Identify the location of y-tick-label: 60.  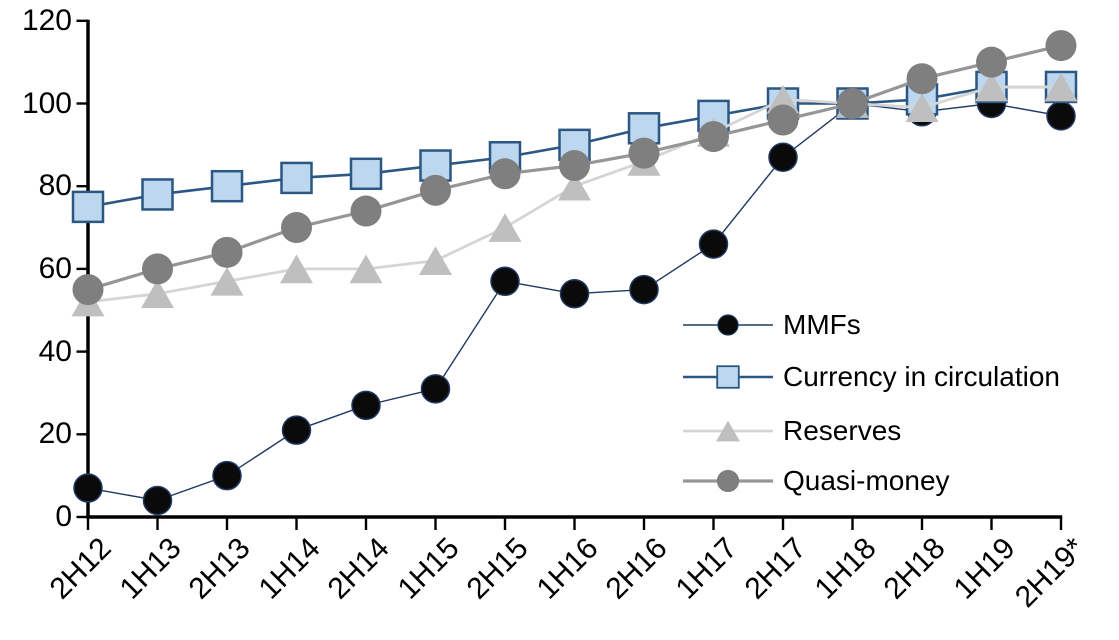
(55, 268).